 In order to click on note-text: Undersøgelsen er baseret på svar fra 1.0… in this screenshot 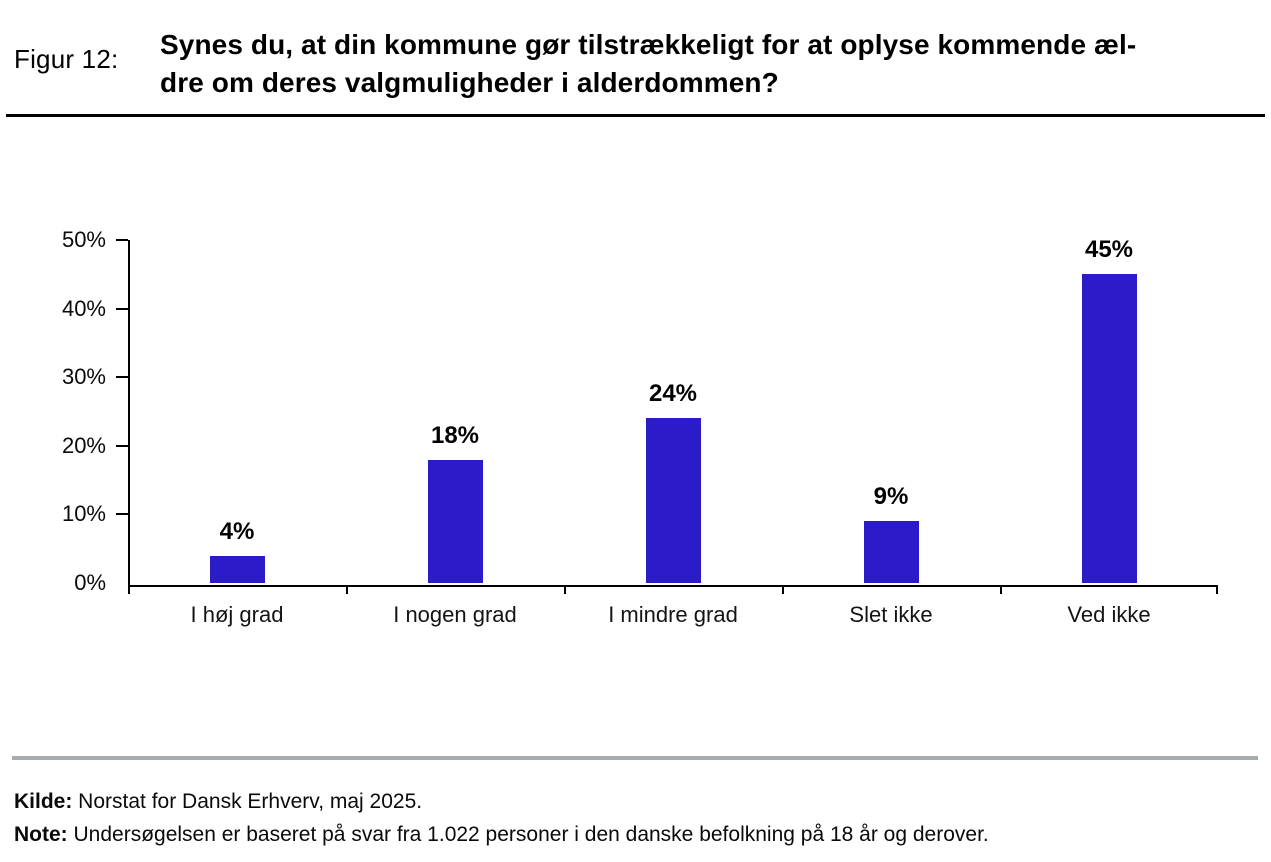, I will do `click(528, 834)`.